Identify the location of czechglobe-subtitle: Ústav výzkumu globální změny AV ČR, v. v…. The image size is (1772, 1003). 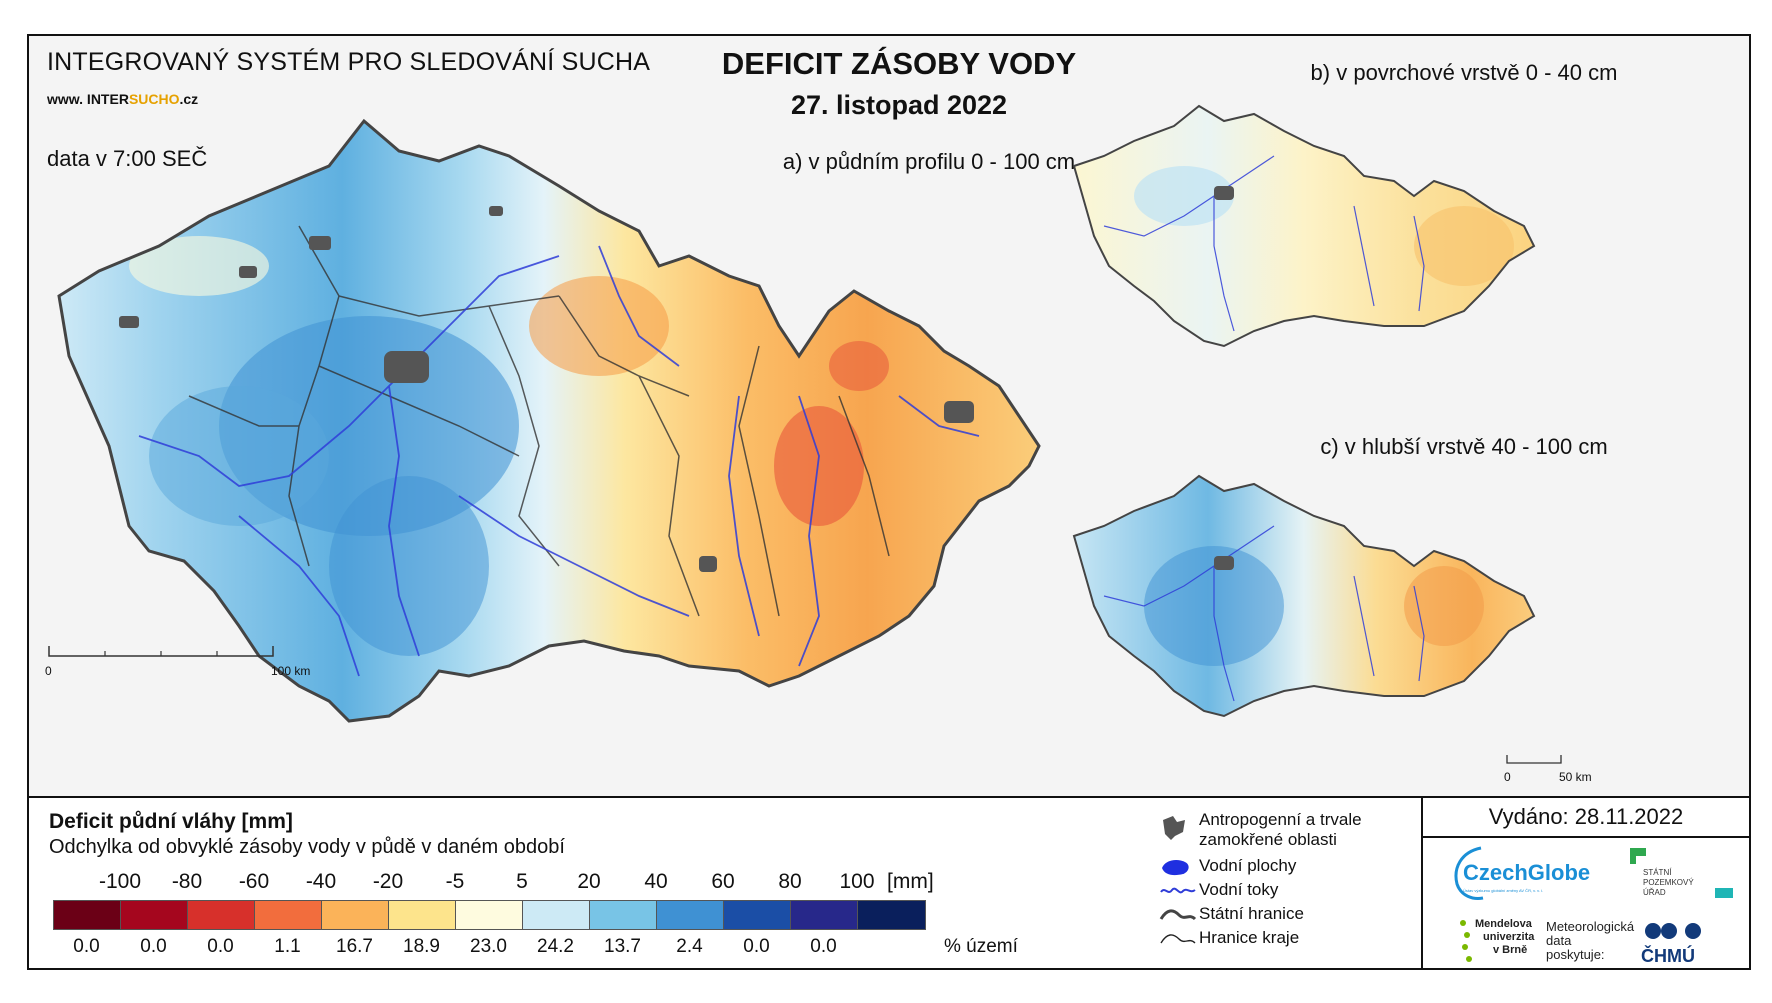
(1503, 890).